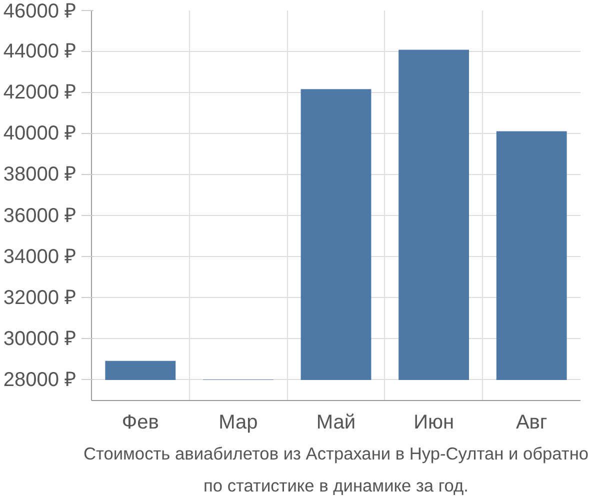 The height and width of the screenshot is (500, 600). I want to click on y-tick-label: 30000 ₽, so click(39, 339).